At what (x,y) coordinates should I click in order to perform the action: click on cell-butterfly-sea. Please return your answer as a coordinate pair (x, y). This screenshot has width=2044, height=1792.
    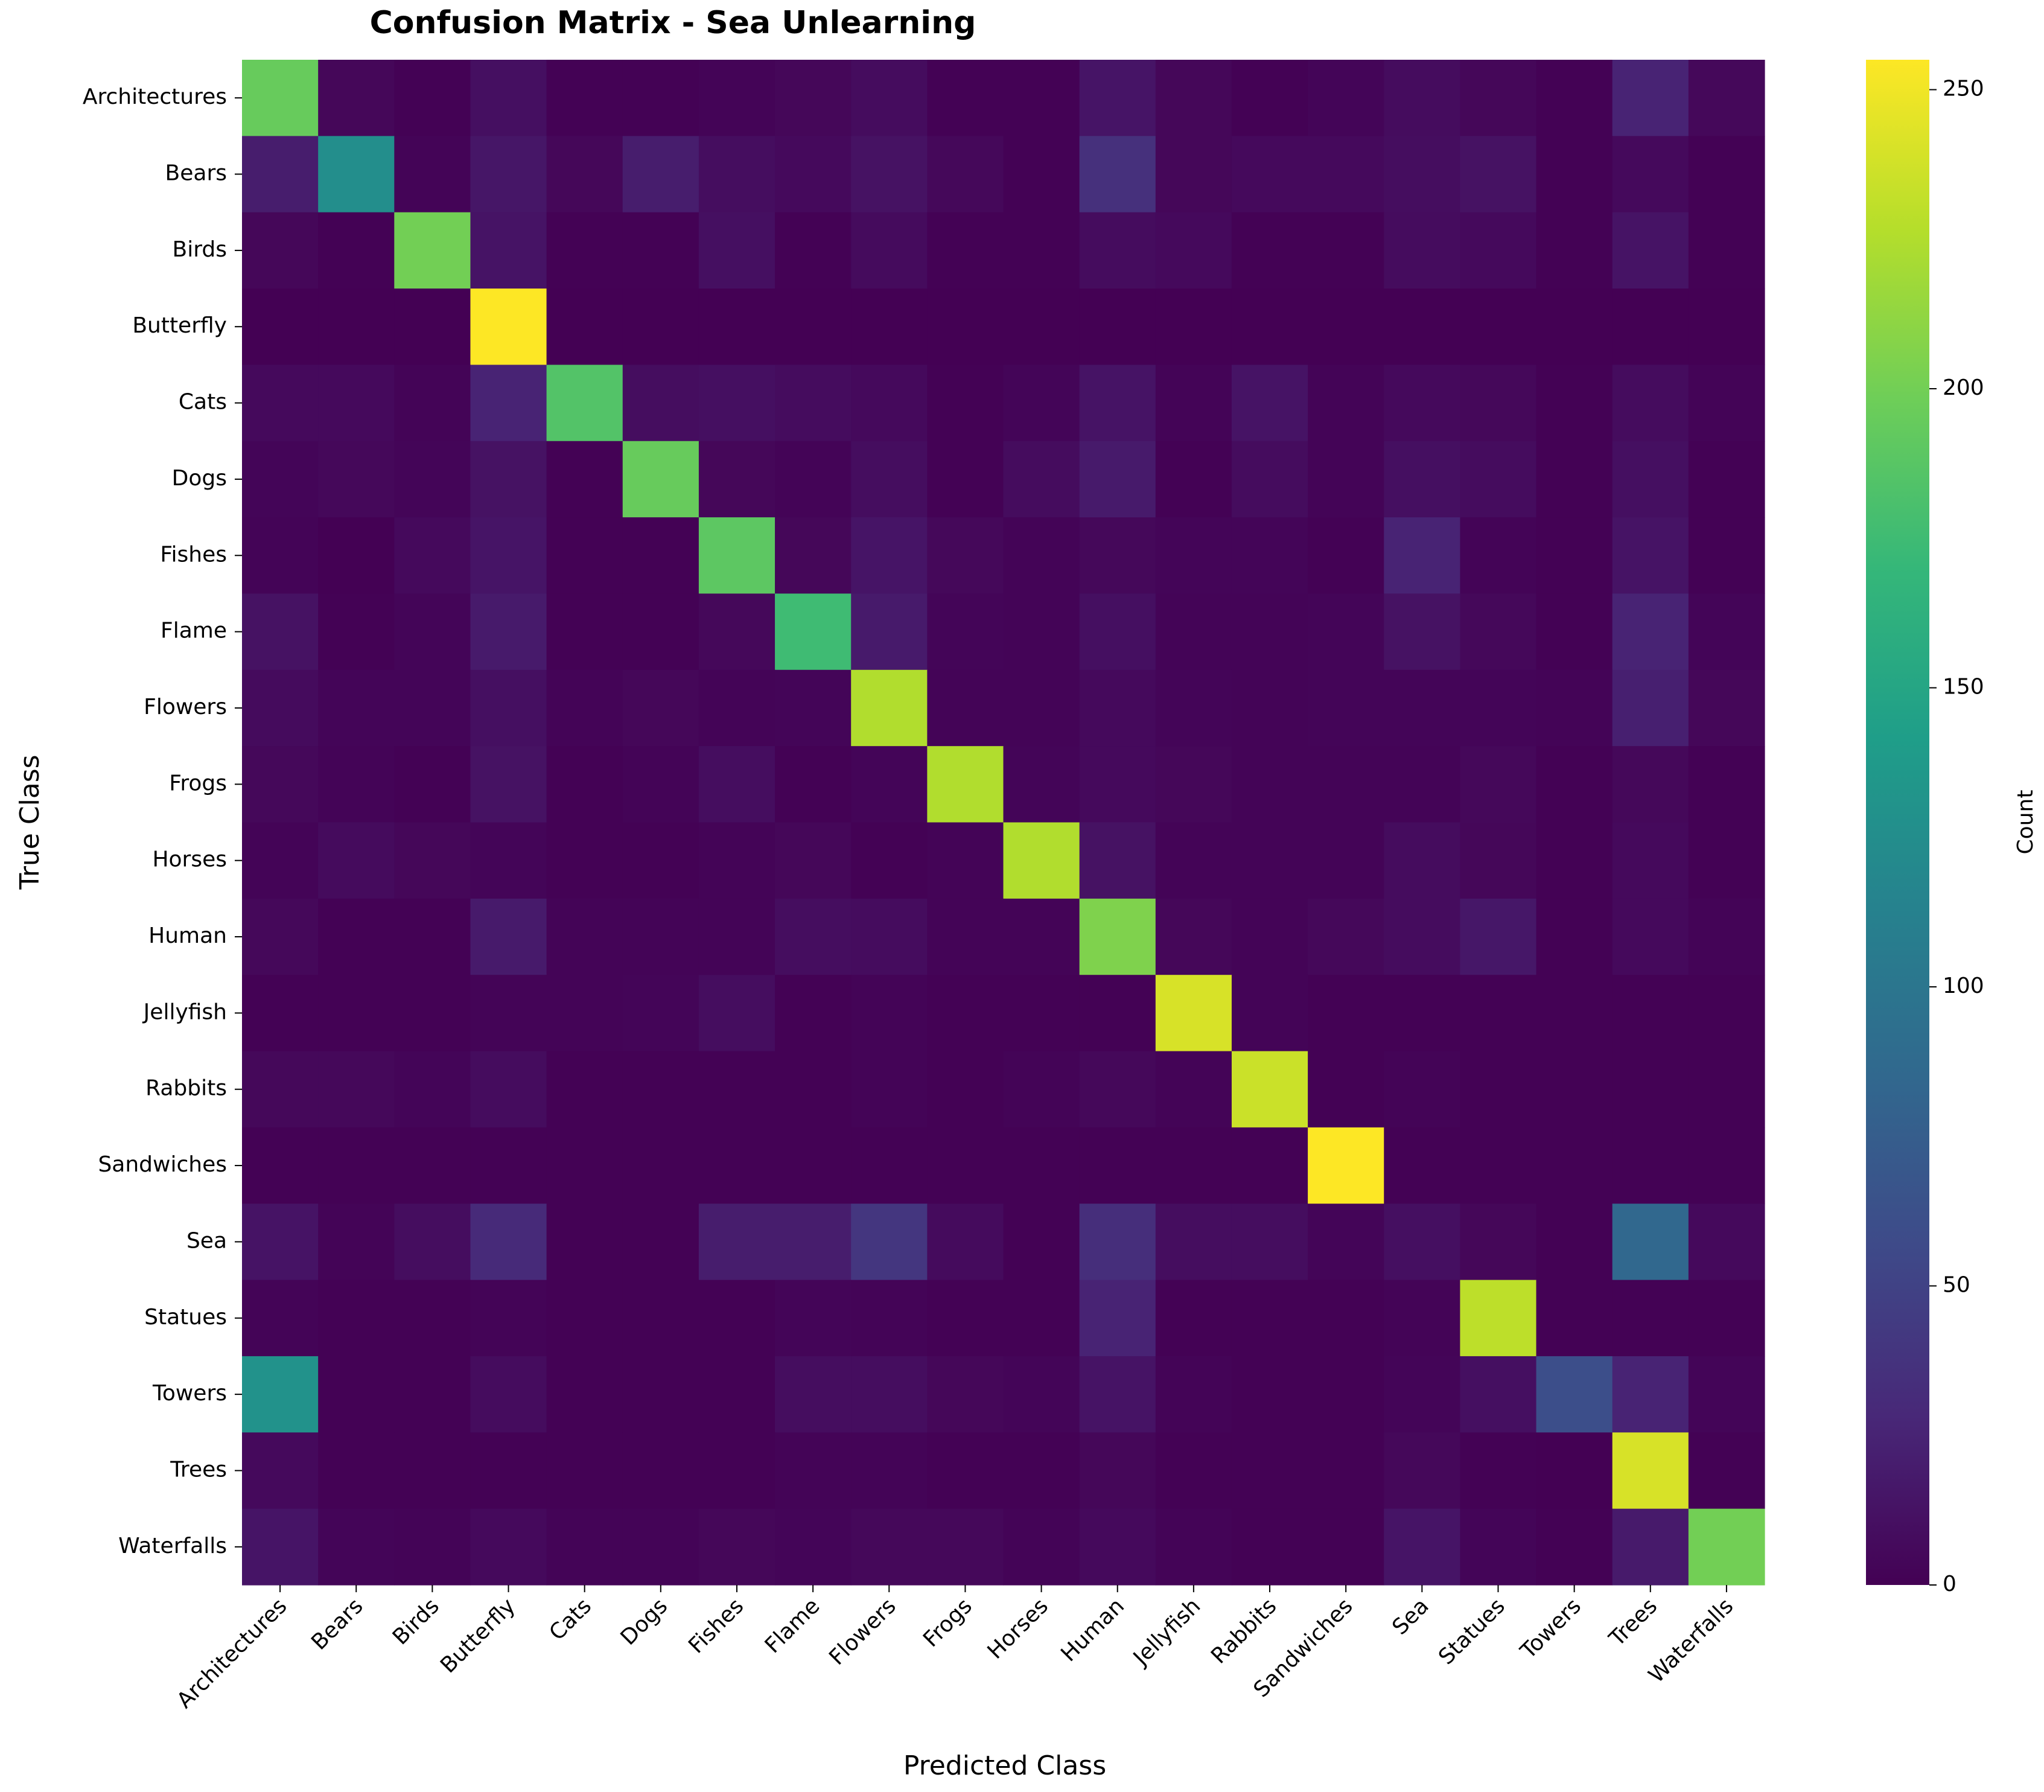
    Looking at the image, I should click on (1422, 327).